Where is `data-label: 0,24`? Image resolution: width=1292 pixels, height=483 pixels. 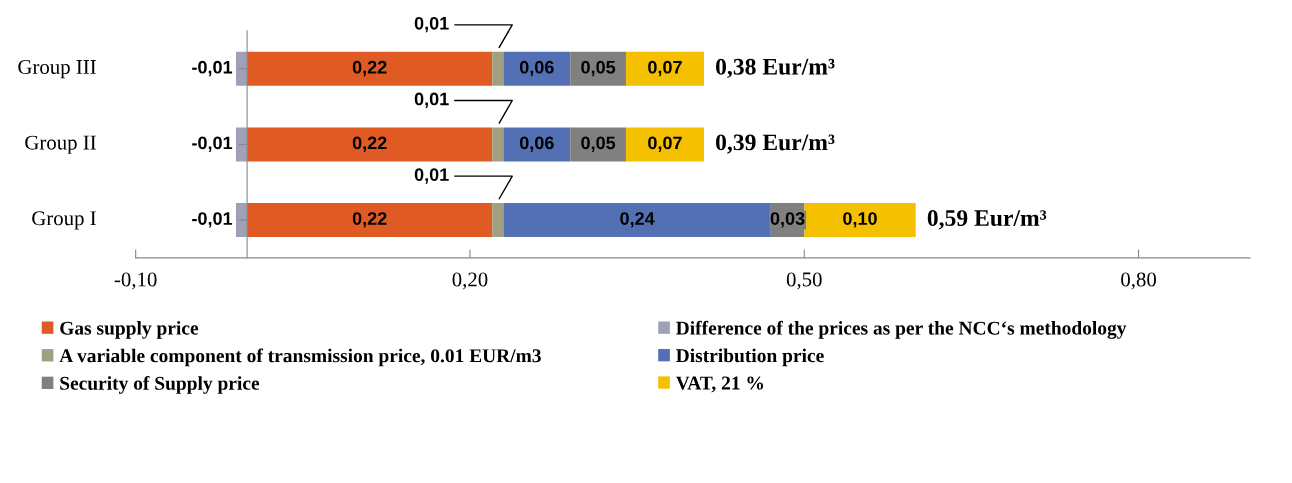
data-label: 0,24 is located at coordinates (637, 220).